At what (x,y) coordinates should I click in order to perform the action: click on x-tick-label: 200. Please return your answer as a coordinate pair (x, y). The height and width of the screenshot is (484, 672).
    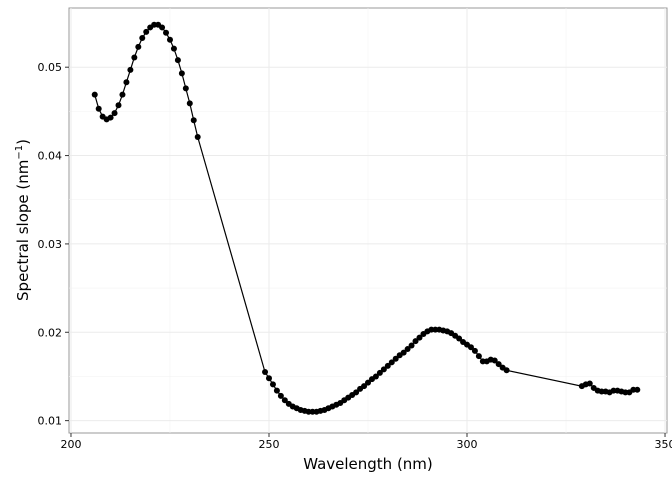
    Looking at the image, I should click on (70, 444).